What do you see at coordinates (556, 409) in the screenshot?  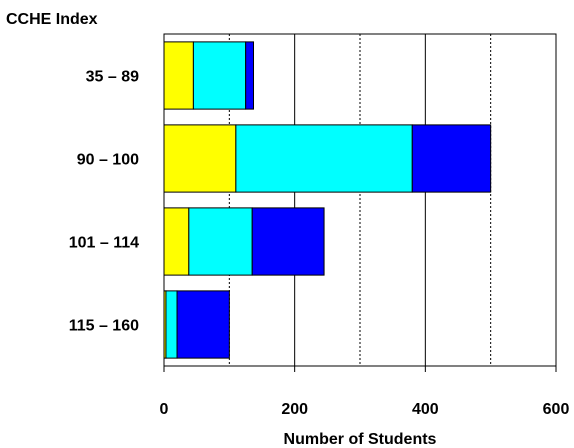 I see `x-tick-label: 600` at bounding box center [556, 409].